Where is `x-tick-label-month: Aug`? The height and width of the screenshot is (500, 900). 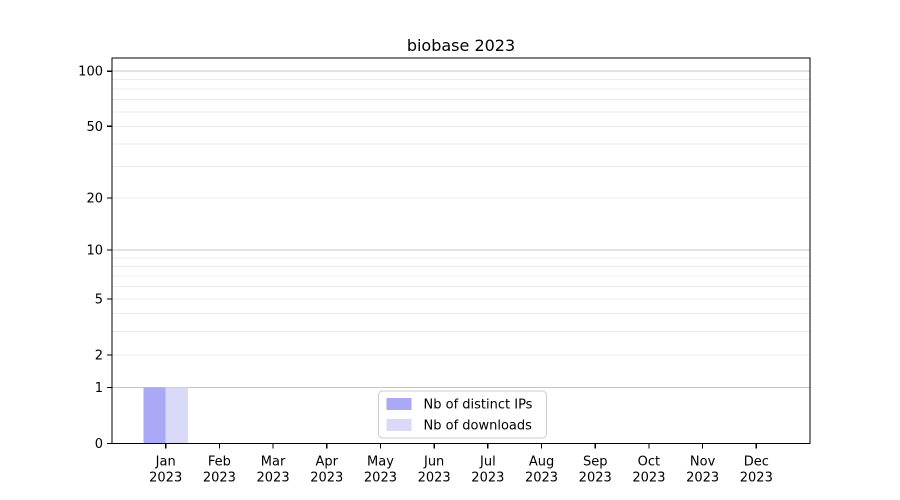
x-tick-label-month: Aug is located at coordinates (541, 462).